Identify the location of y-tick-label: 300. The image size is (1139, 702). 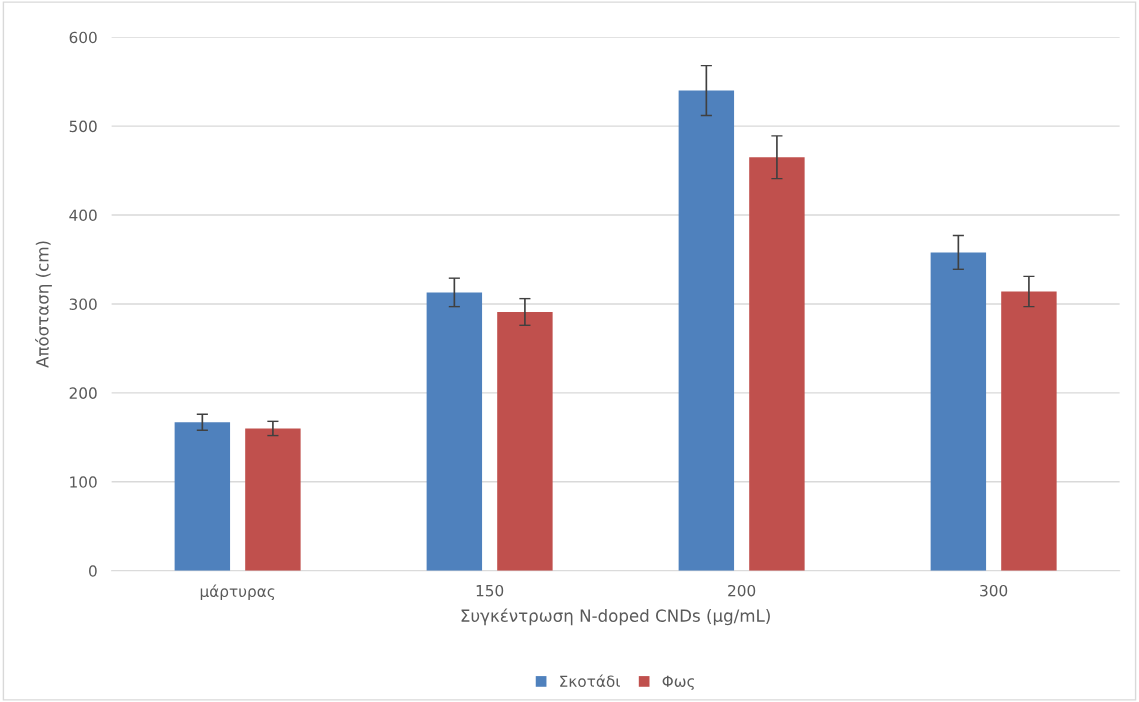
(83, 304).